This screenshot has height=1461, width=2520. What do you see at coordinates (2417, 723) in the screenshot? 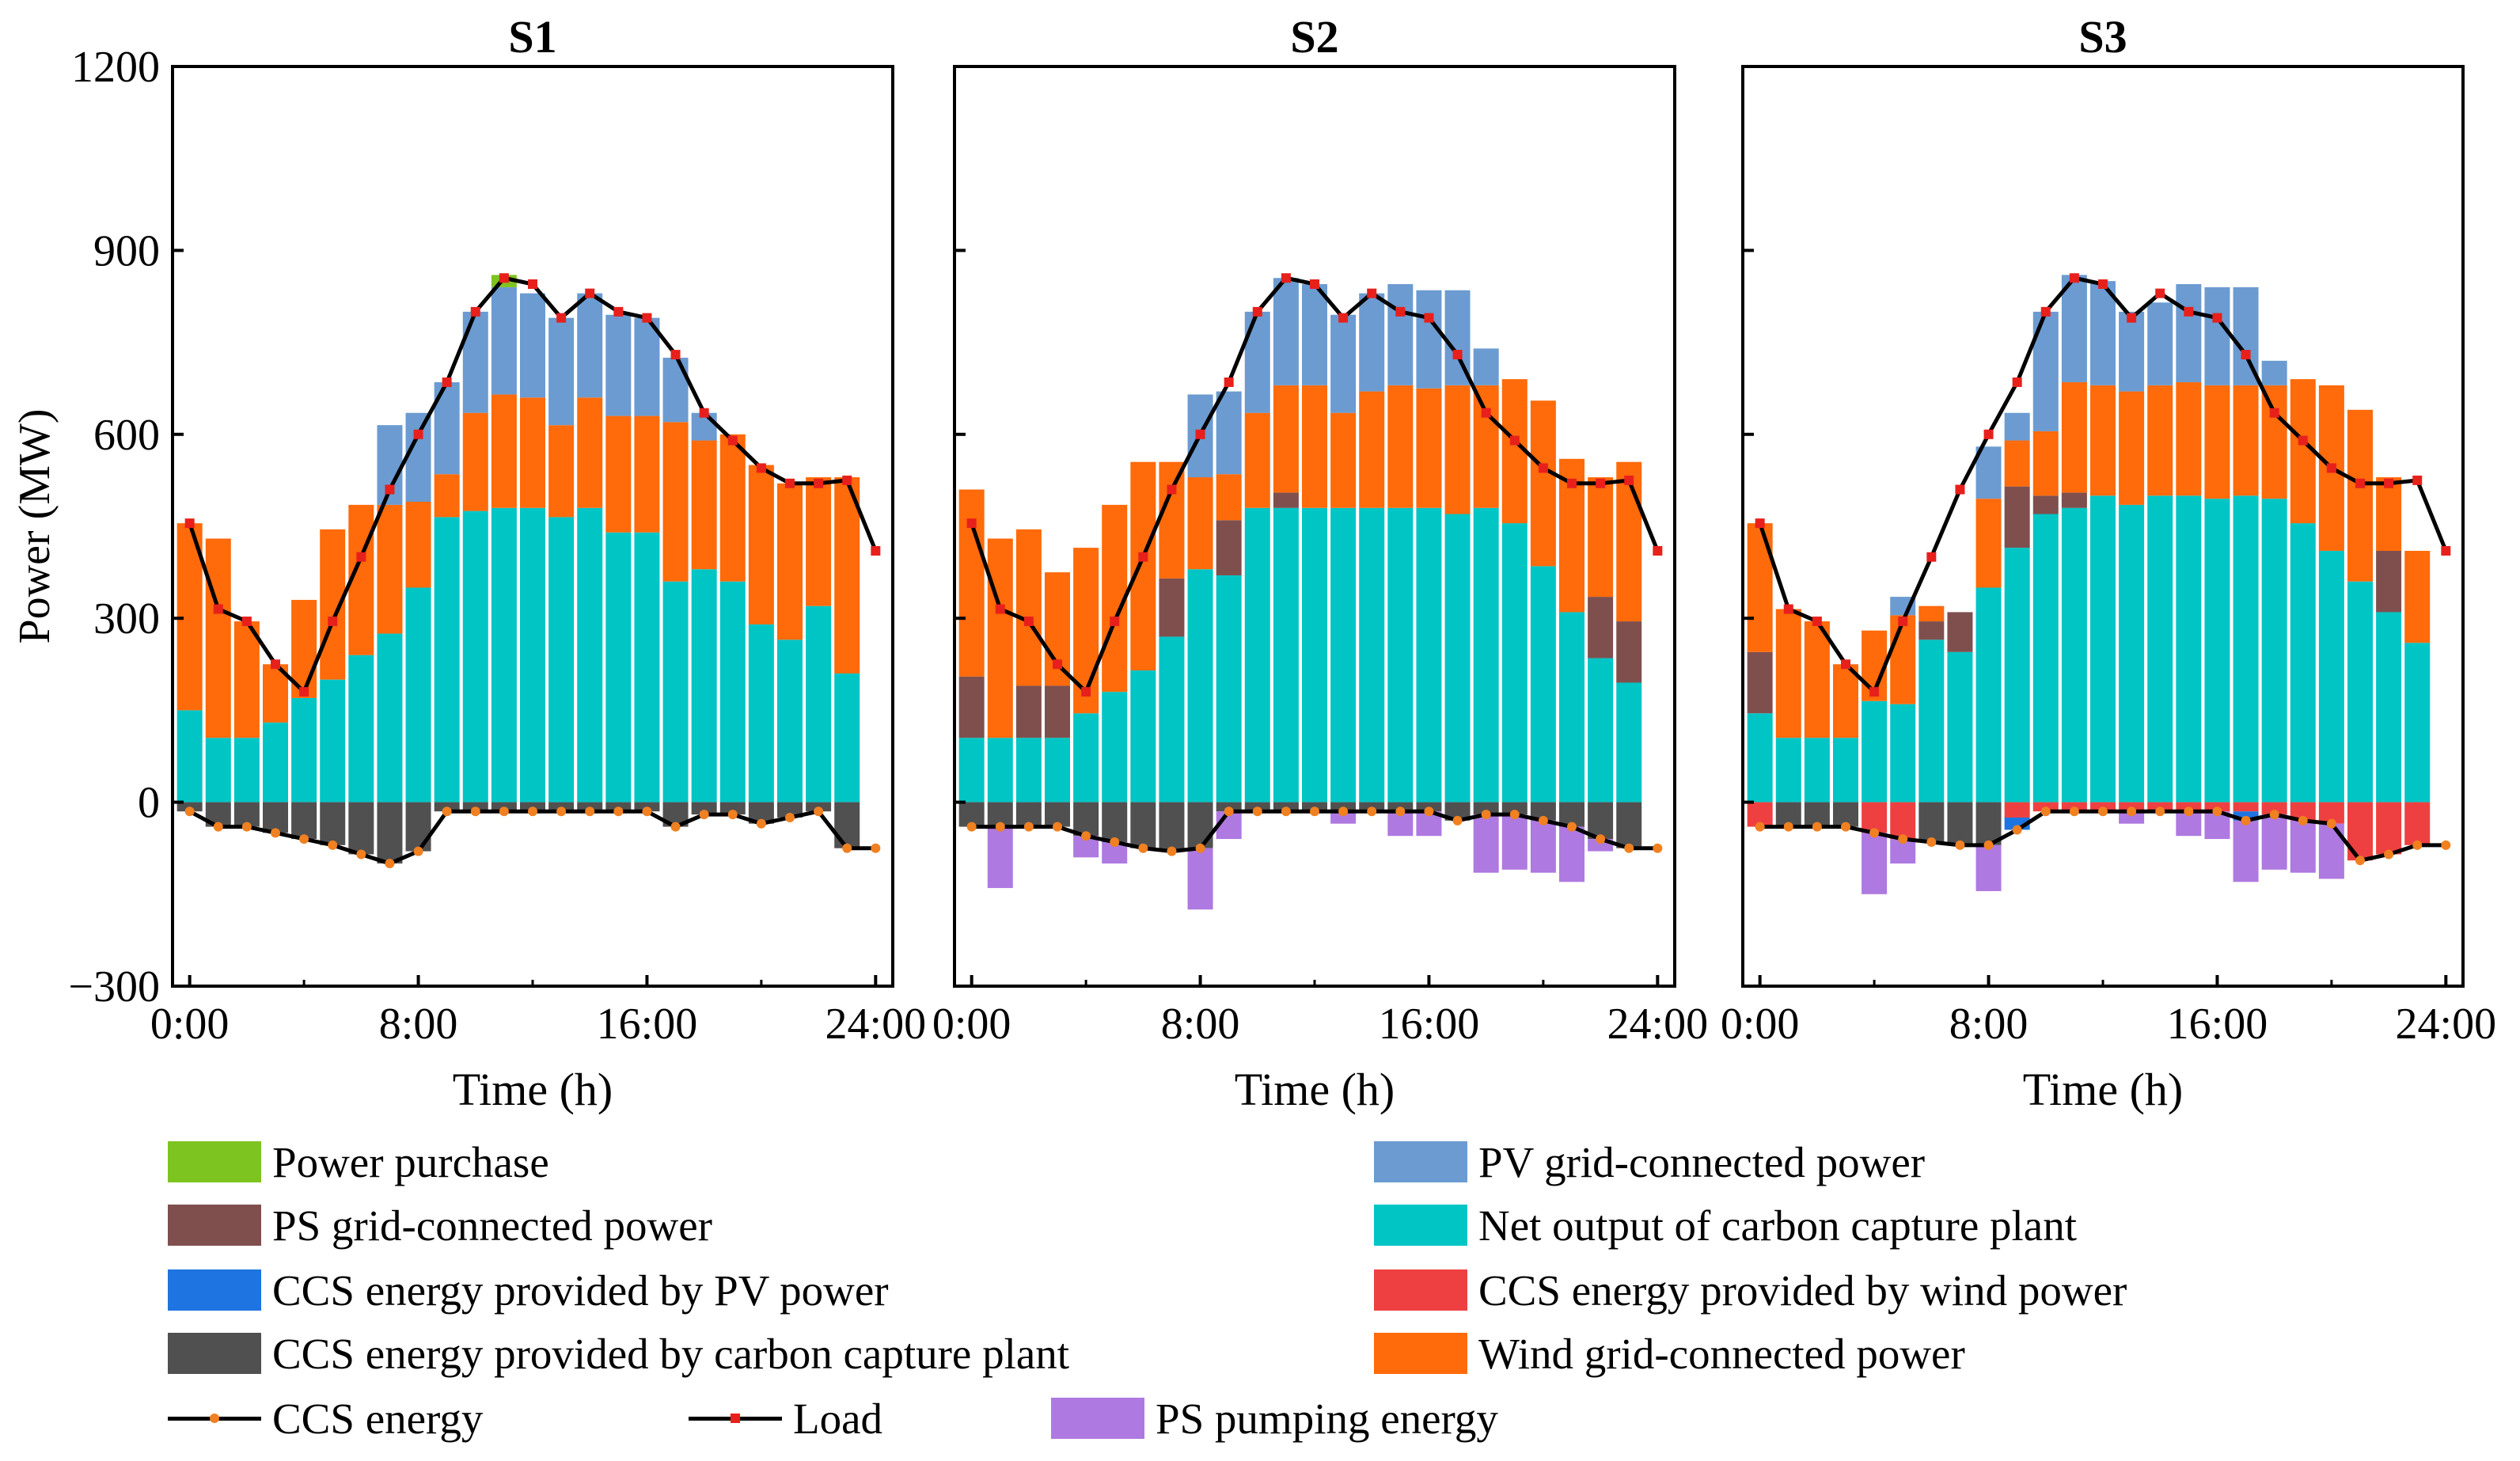
I see `bar-net_plant-s3-h23` at bounding box center [2417, 723].